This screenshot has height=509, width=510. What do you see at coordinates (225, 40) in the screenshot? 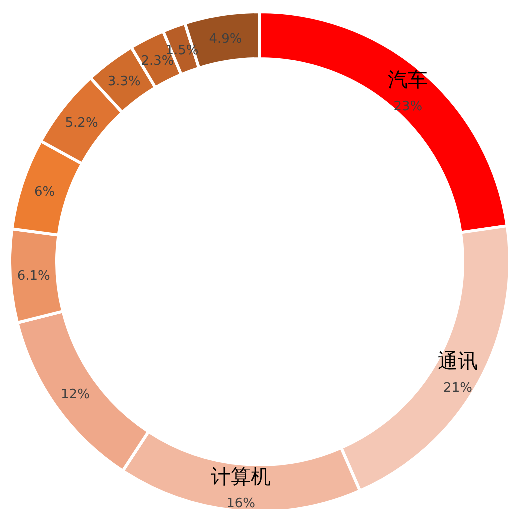
I see `data-label: 4.9%` at bounding box center [225, 40].